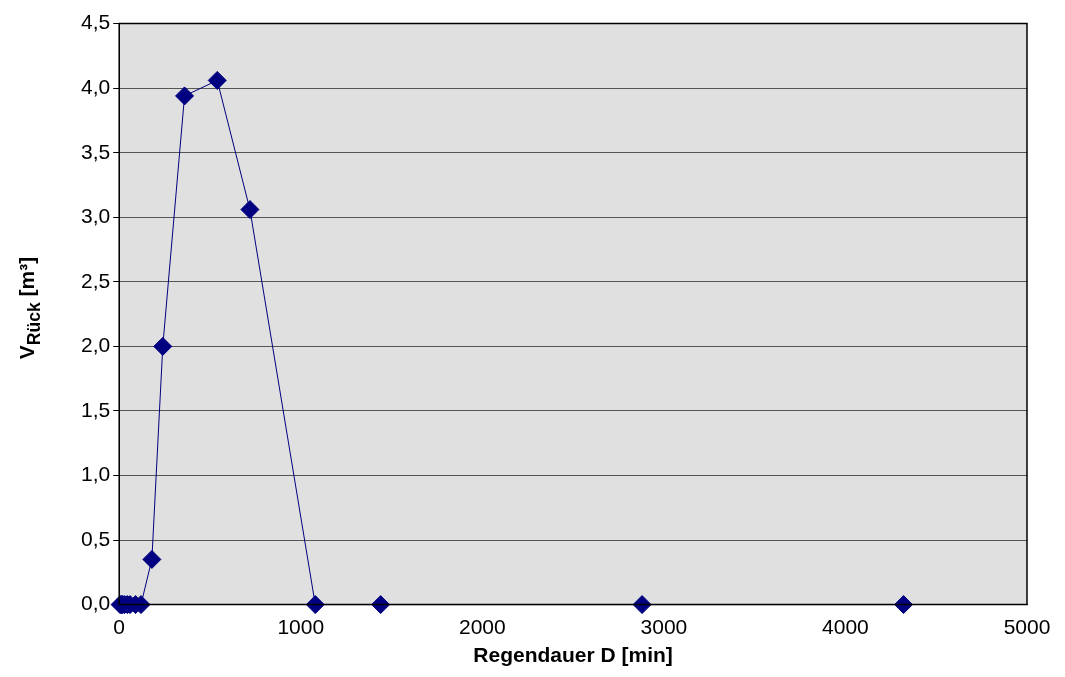  I want to click on x-tick-label: 0, so click(119, 626).